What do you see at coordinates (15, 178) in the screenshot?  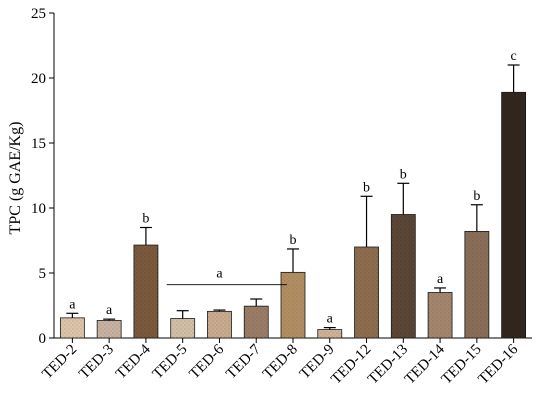 I see `y-axis-title: TPC (g GAE/Kg)` at bounding box center [15, 178].